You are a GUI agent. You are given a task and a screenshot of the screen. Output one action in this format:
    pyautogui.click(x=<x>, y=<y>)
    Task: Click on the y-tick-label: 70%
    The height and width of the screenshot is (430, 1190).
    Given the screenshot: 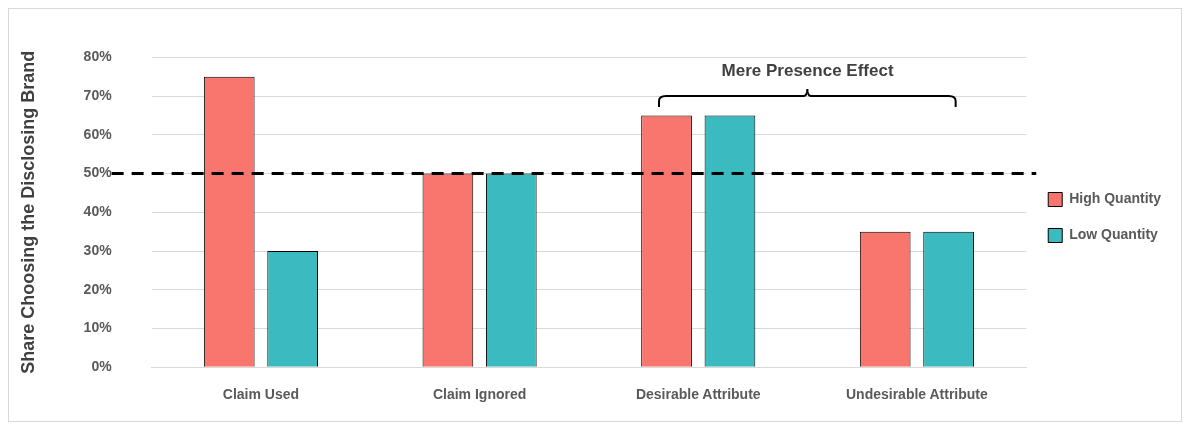 What is the action you would take?
    pyautogui.click(x=98, y=94)
    